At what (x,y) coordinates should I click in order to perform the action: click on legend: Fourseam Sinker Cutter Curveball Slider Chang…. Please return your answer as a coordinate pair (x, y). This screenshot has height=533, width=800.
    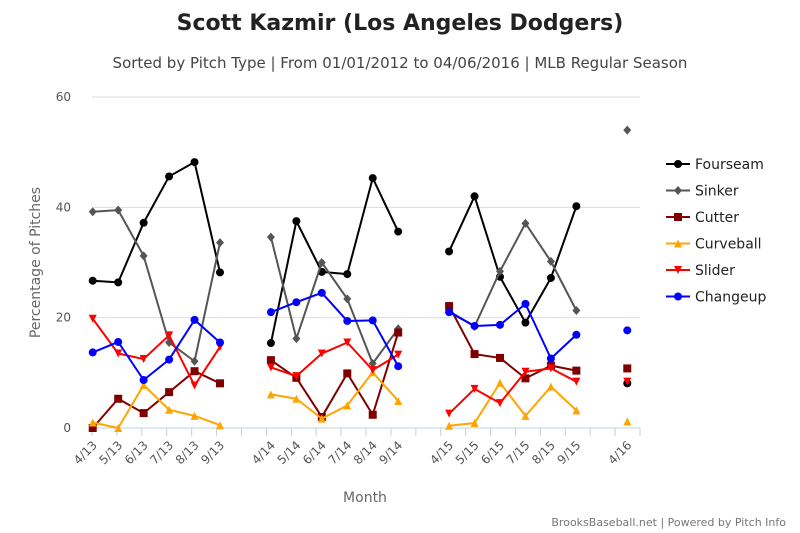
    Looking at the image, I should click on (716, 231).